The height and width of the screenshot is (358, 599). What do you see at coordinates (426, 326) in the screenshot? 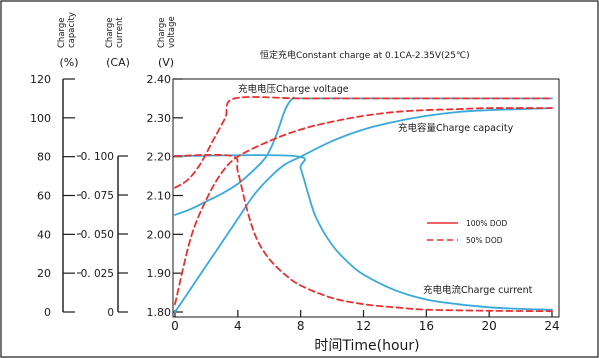
I see `x-tick-label: 16` at bounding box center [426, 326].